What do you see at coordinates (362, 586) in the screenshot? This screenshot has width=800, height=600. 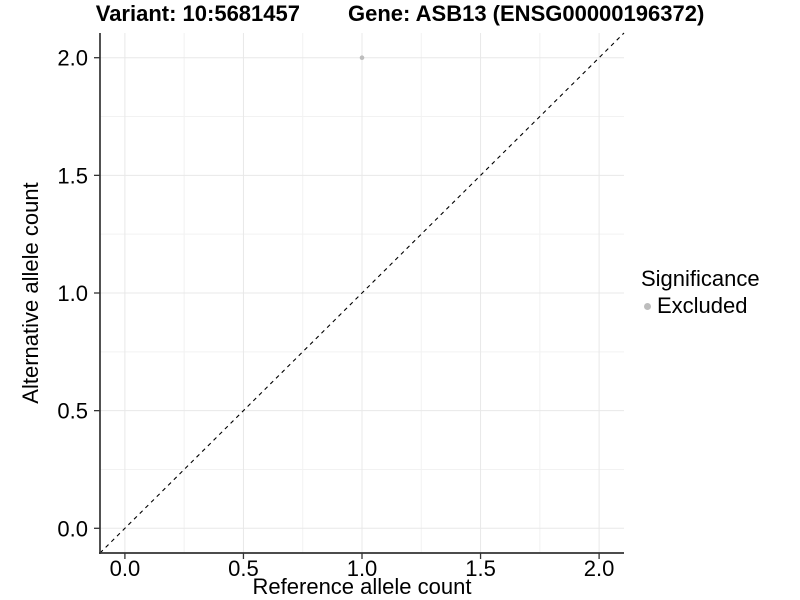 I see `x-axis-label: Reference allele count` at bounding box center [362, 586].